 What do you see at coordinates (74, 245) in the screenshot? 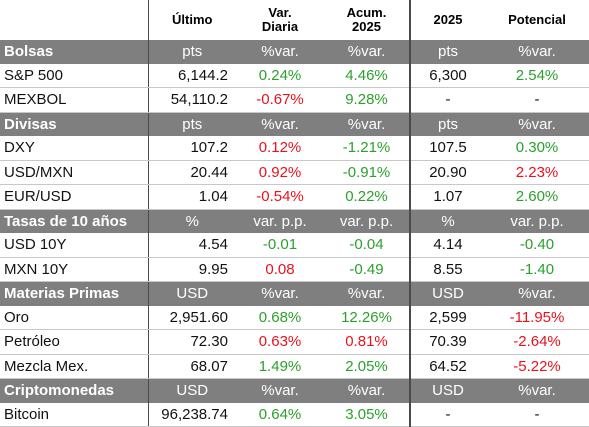
I see `instrument-name: USD 10Y` at bounding box center [74, 245].